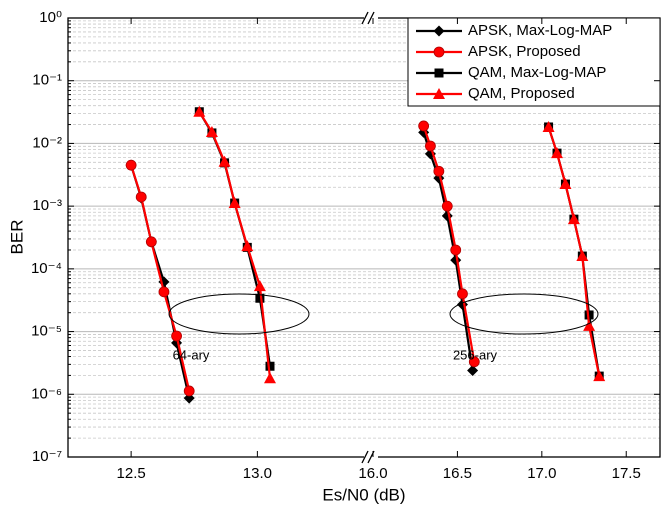 The width and height of the screenshot is (663, 513). I want to click on legend-label: QAM, Proposed, so click(521, 93).